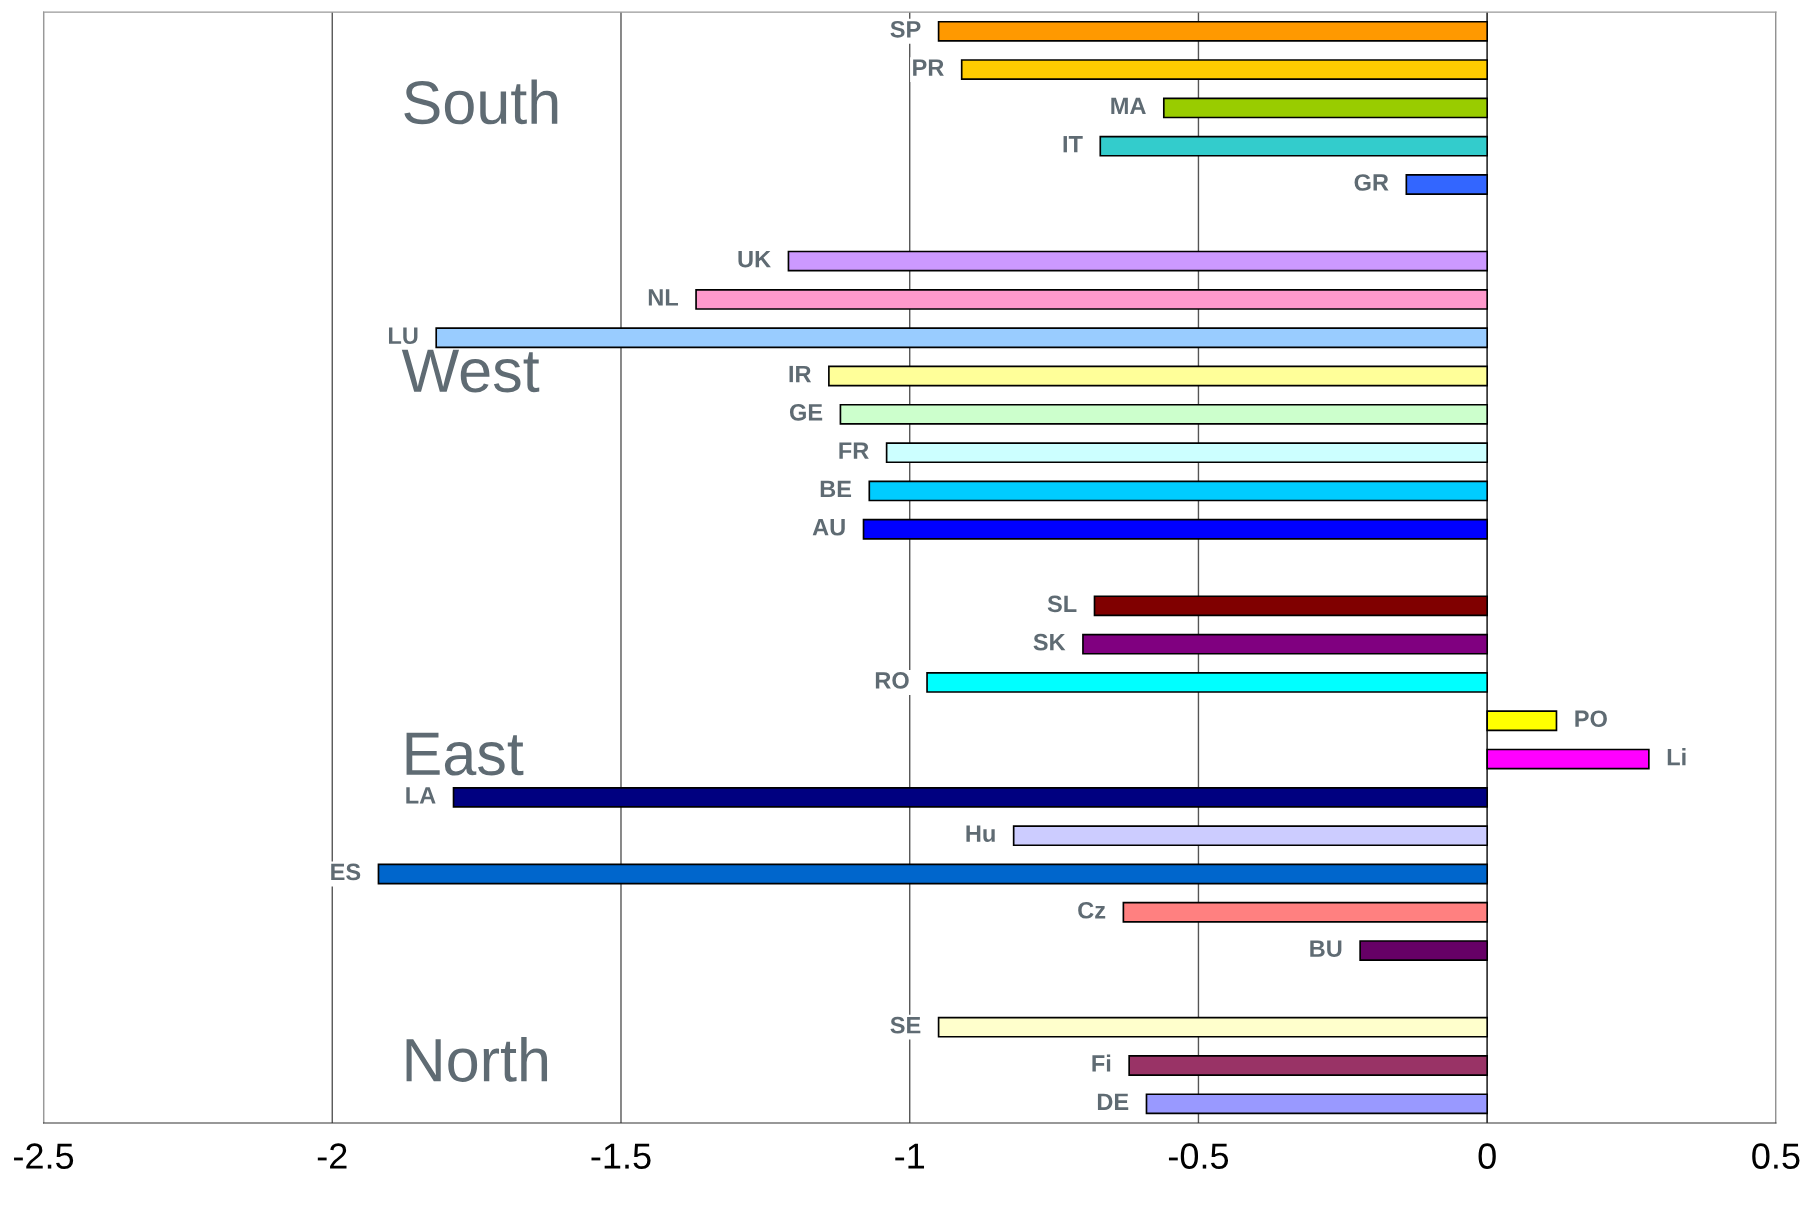 The image size is (1814, 1214). What do you see at coordinates (332, 1156) in the screenshot?
I see `x-tick-label: -2` at bounding box center [332, 1156].